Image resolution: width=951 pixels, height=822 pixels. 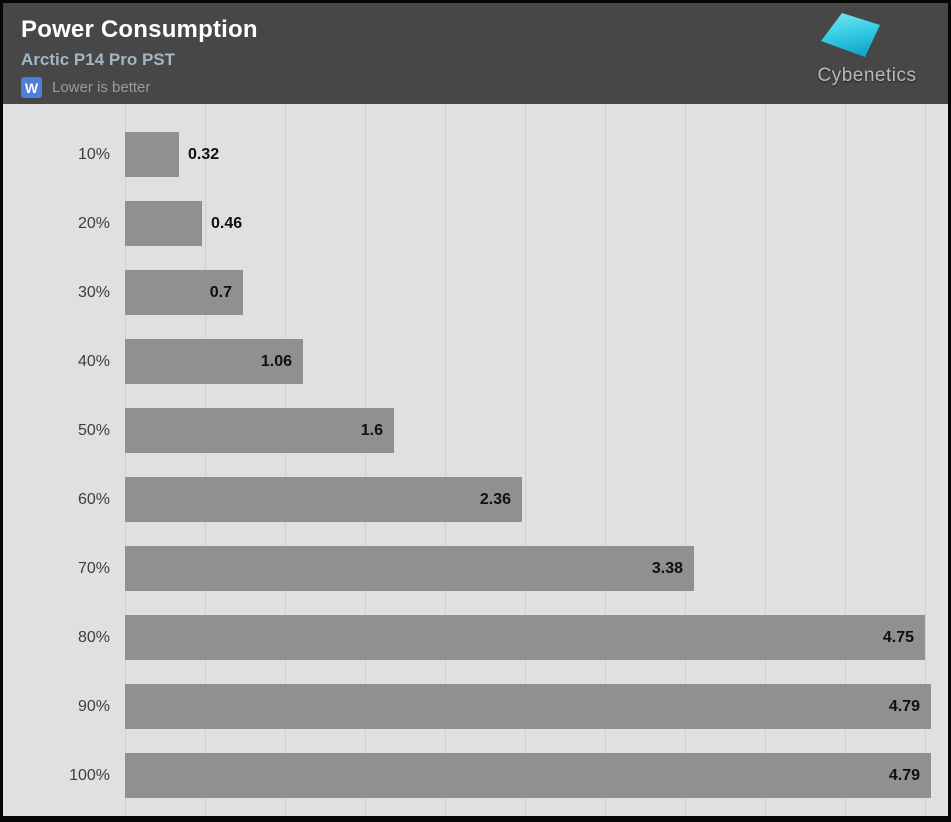 What do you see at coordinates (536, 154) in the screenshot?
I see `bar-track: 0.32` at bounding box center [536, 154].